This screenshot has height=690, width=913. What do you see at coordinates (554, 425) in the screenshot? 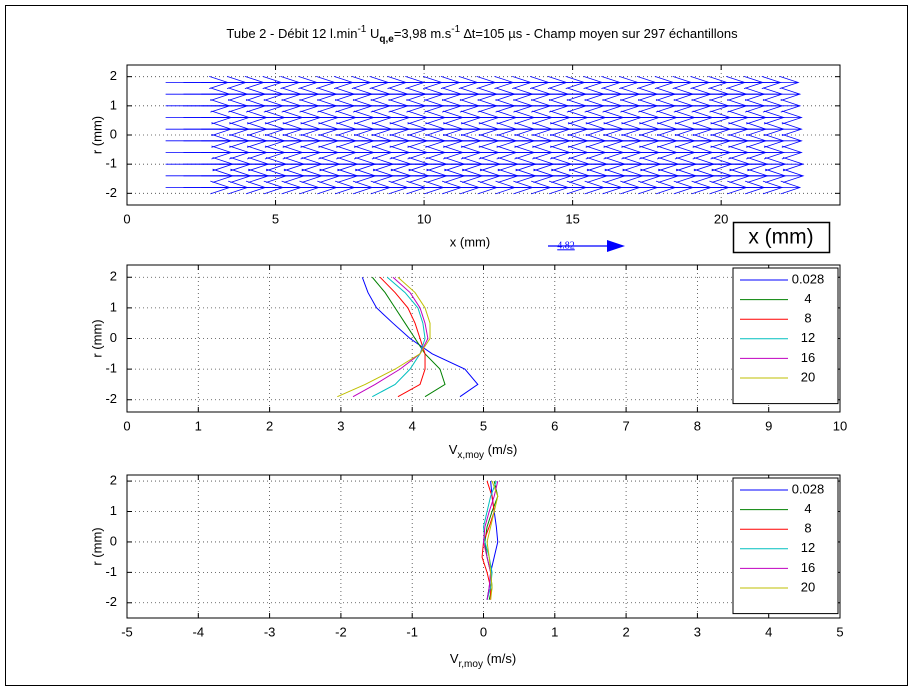
I see `x-tick-label: 6` at bounding box center [554, 425].